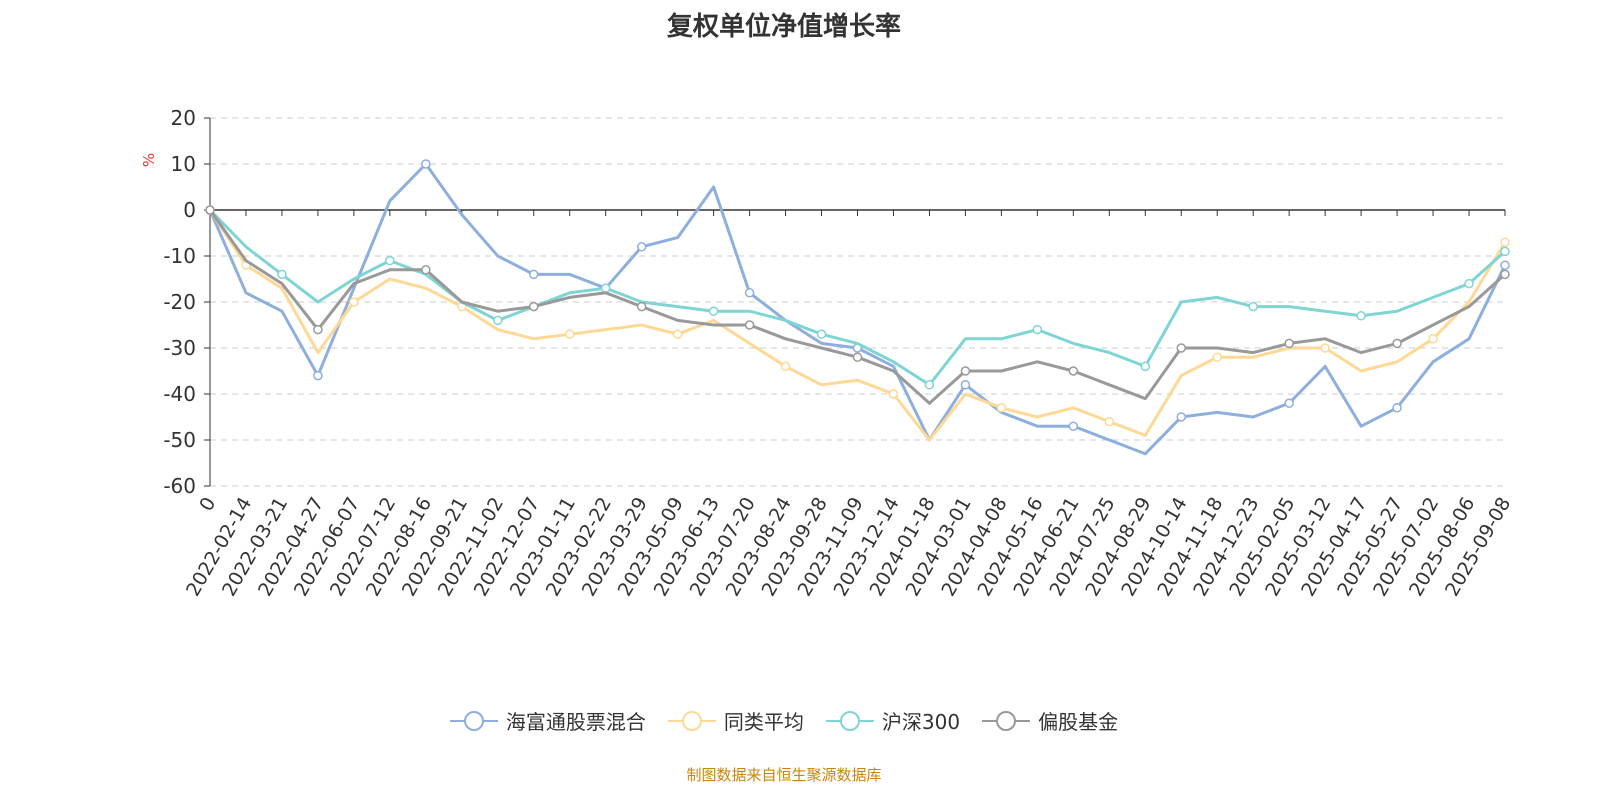 The height and width of the screenshot is (800, 1600). I want to click on legend-item: 沪深300, so click(893, 720).